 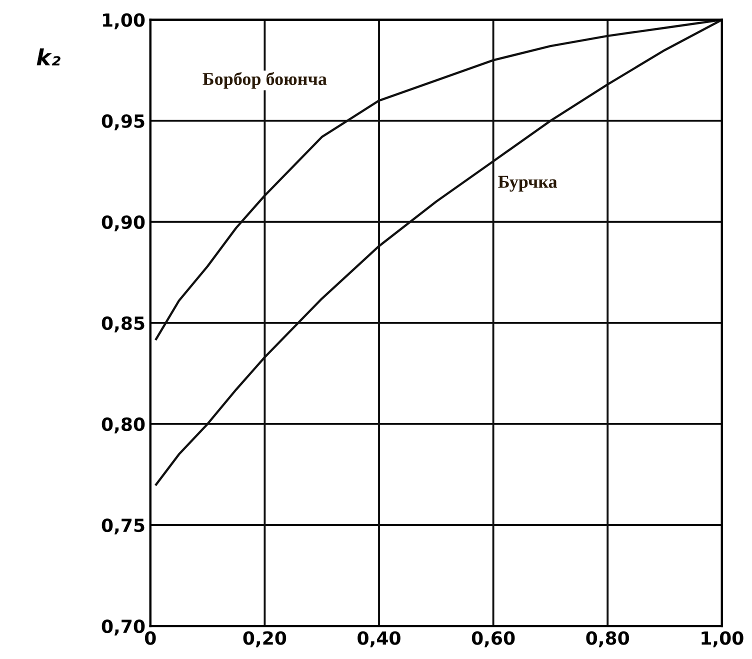 What do you see at coordinates (123, 628) in the screenshot?
I see `y-tick-label: 0,70` at bounding box center [123, 628].